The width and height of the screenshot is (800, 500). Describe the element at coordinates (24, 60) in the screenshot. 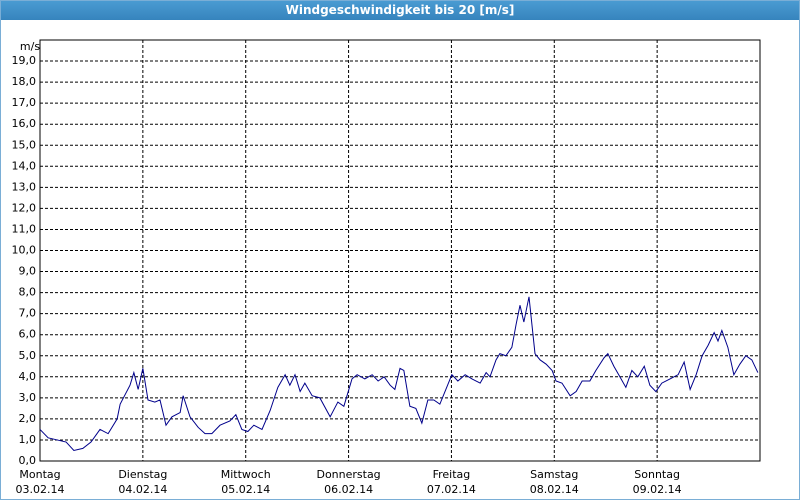

I see `y-tick-label: 19,0` at that location.